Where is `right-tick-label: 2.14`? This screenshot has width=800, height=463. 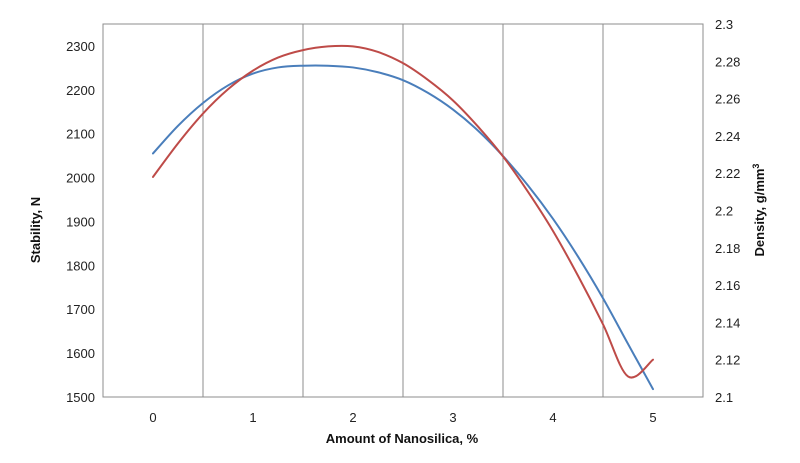
right-tick-label: 2.14 is located at coordinates (727, 322).